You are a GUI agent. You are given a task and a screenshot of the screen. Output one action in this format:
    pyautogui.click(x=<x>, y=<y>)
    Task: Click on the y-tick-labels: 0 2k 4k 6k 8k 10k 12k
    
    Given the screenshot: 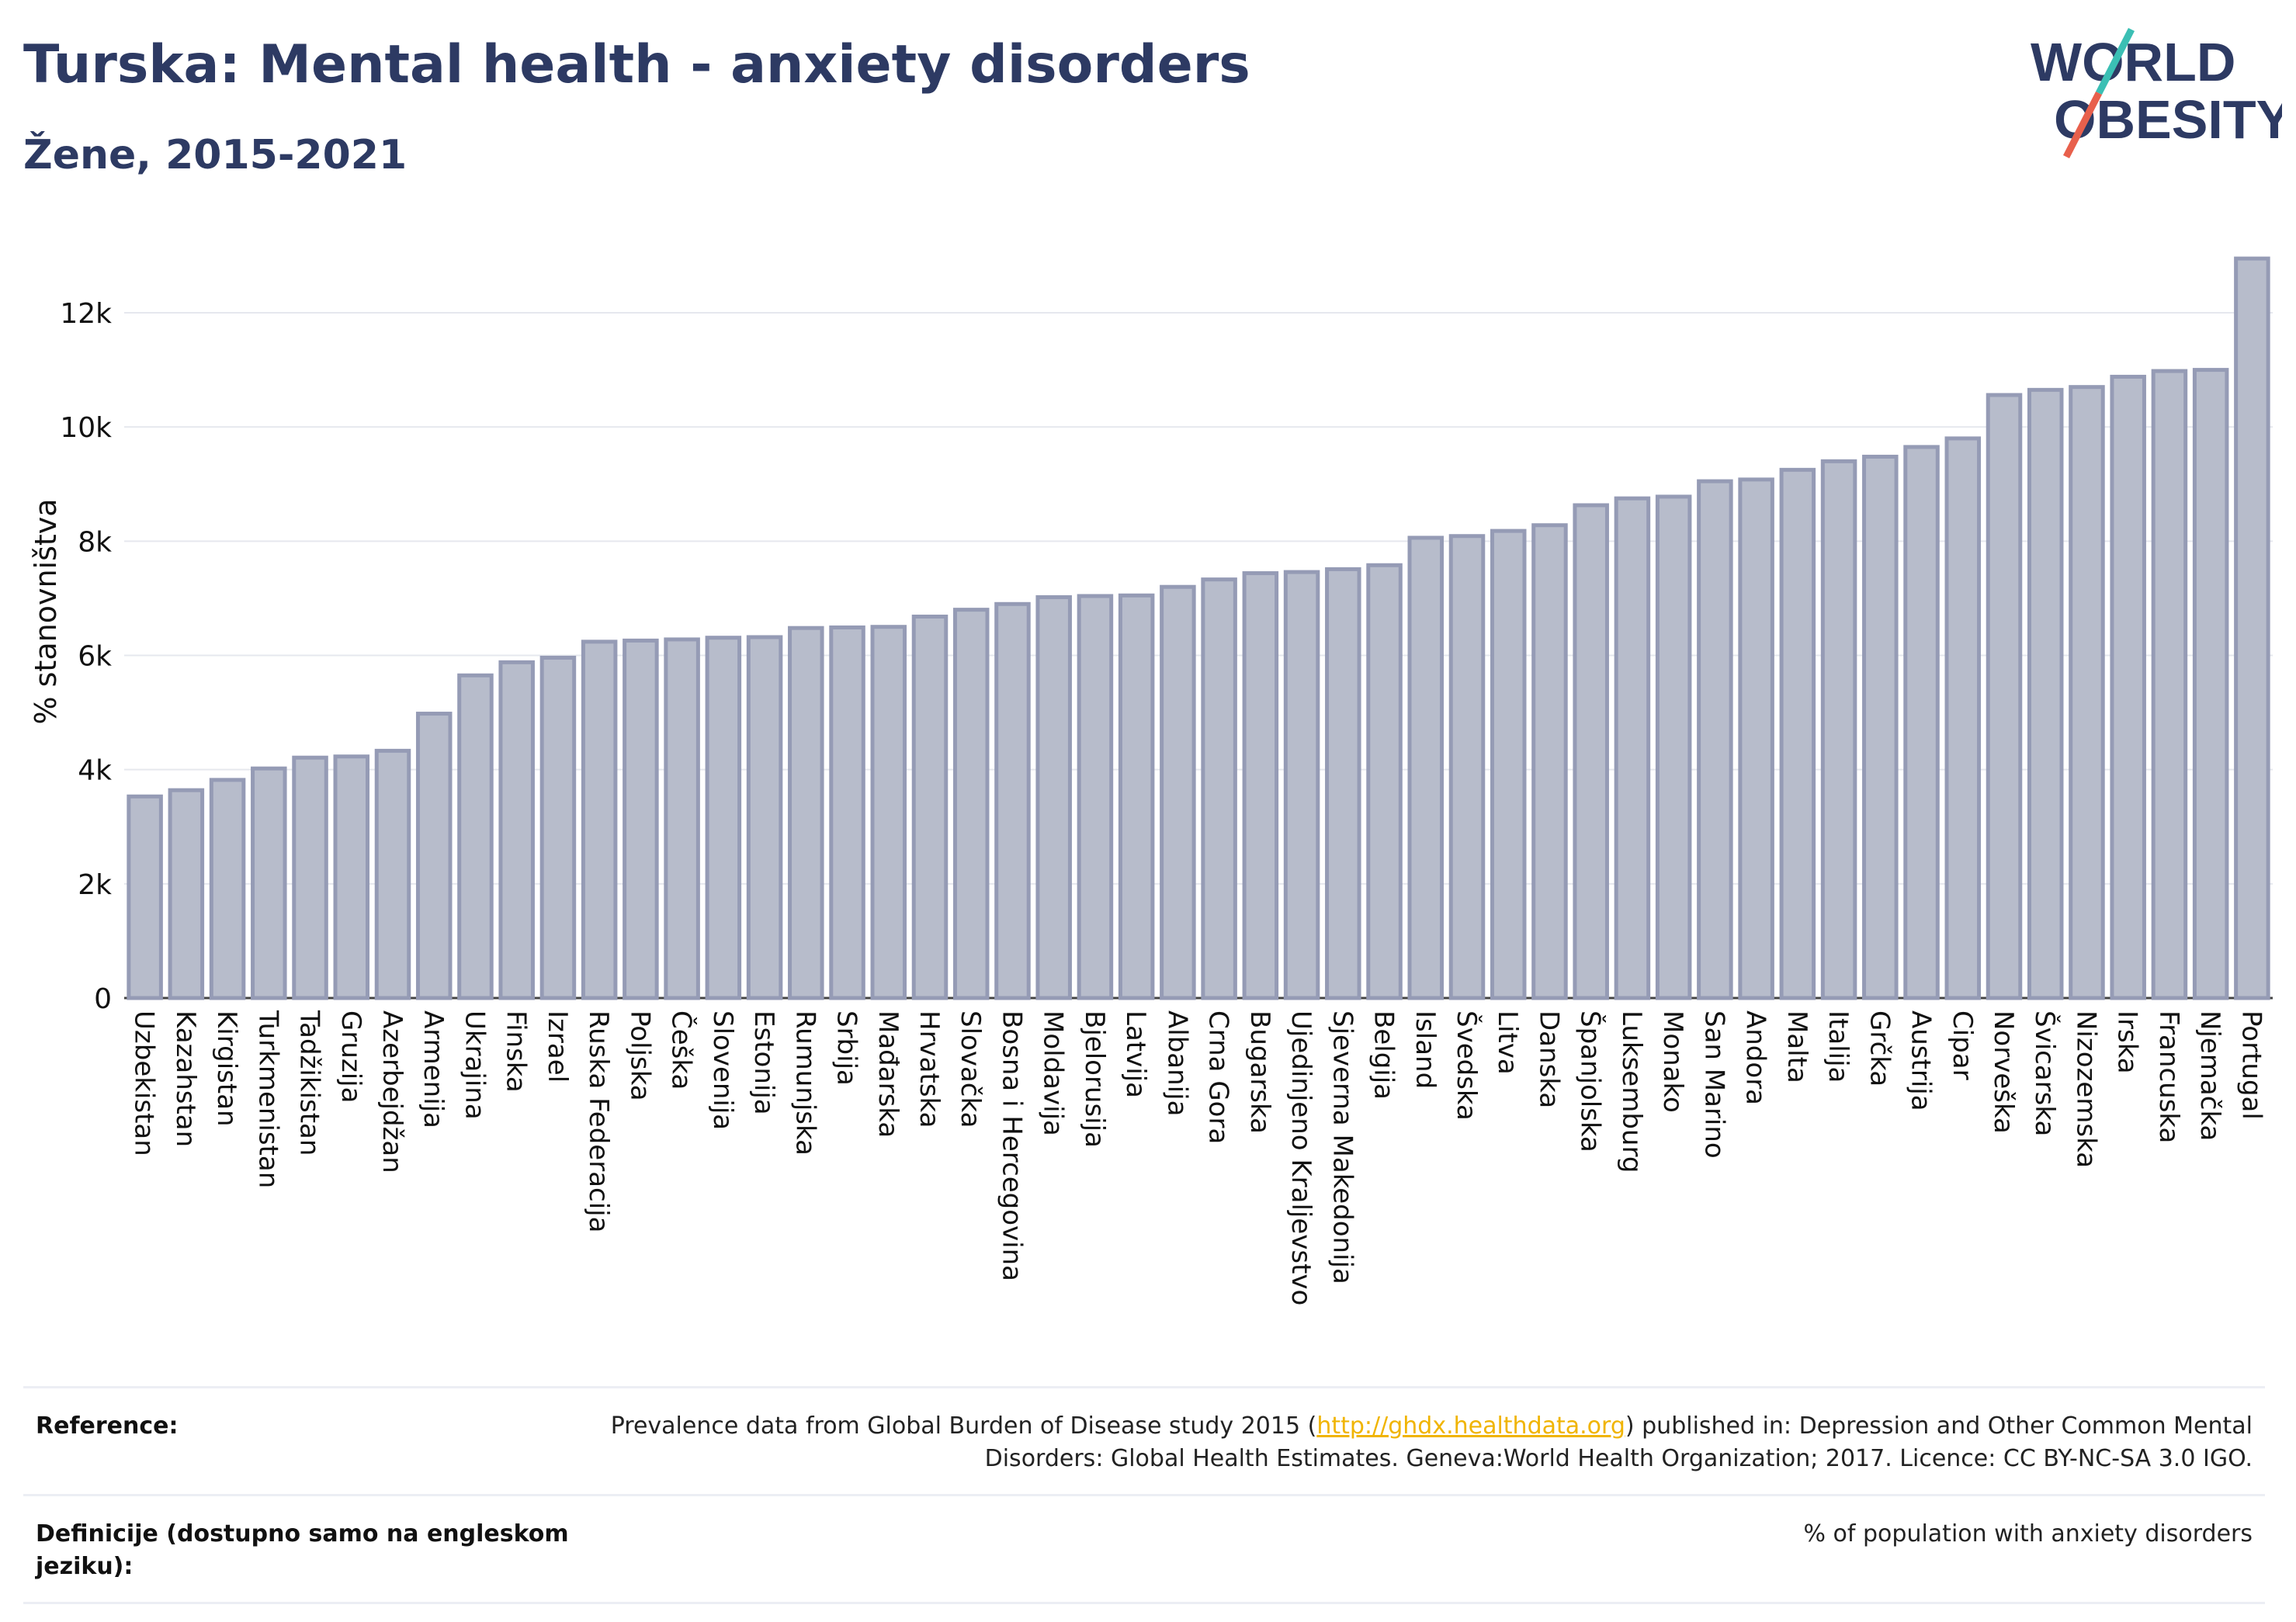 What is the action you would take?
    pyautogui.click(x=86, y=656)
    